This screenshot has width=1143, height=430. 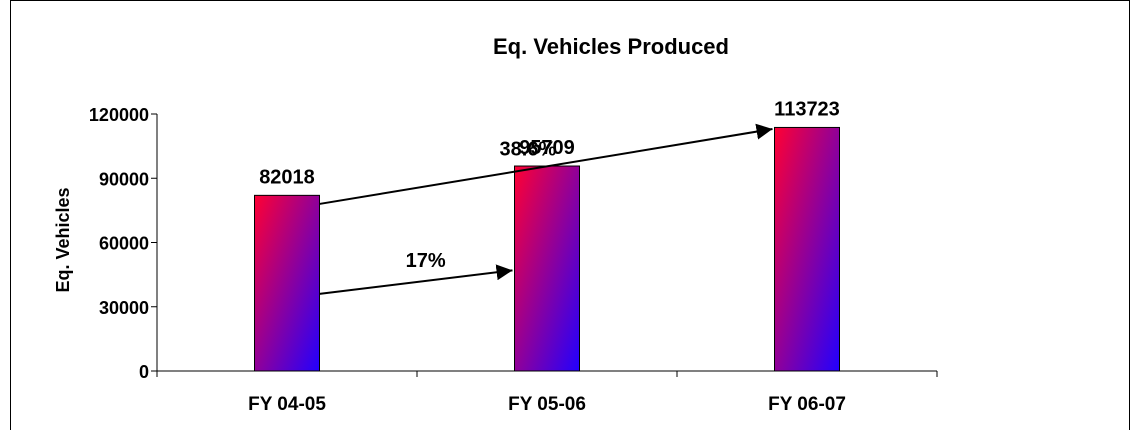 What do you see at coordinates (611, 46) in the screenshot?
I see `chart-title: Eq. Vehicles Produced` at bounding box center [611, 46].